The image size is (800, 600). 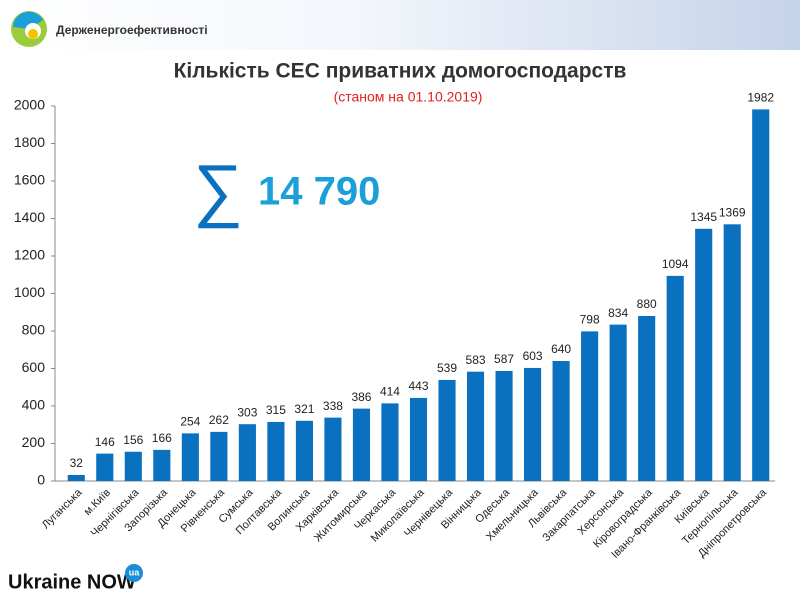 I want to click on y-tick-label: 400, so click(x=34, y=405).